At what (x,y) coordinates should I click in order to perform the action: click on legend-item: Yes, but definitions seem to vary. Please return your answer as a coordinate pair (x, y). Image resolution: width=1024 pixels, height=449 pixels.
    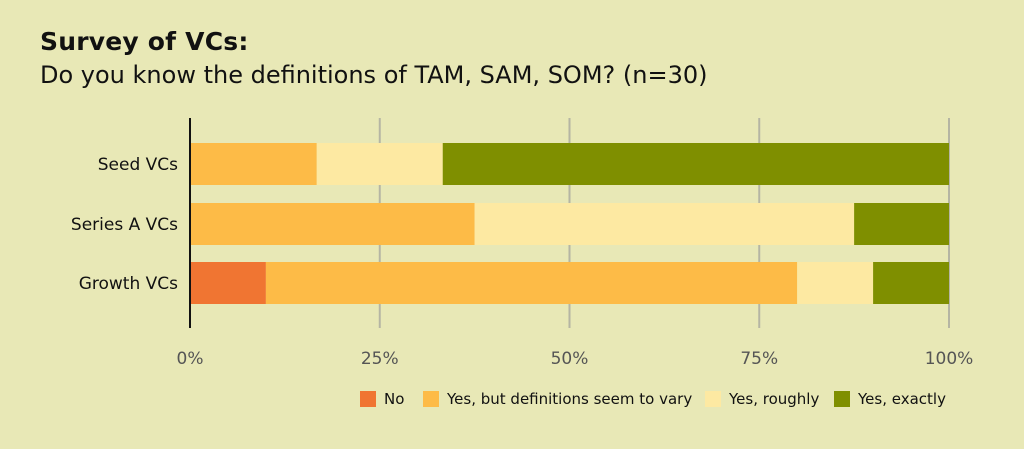
    Looking at the image, I should click on (557, 399).